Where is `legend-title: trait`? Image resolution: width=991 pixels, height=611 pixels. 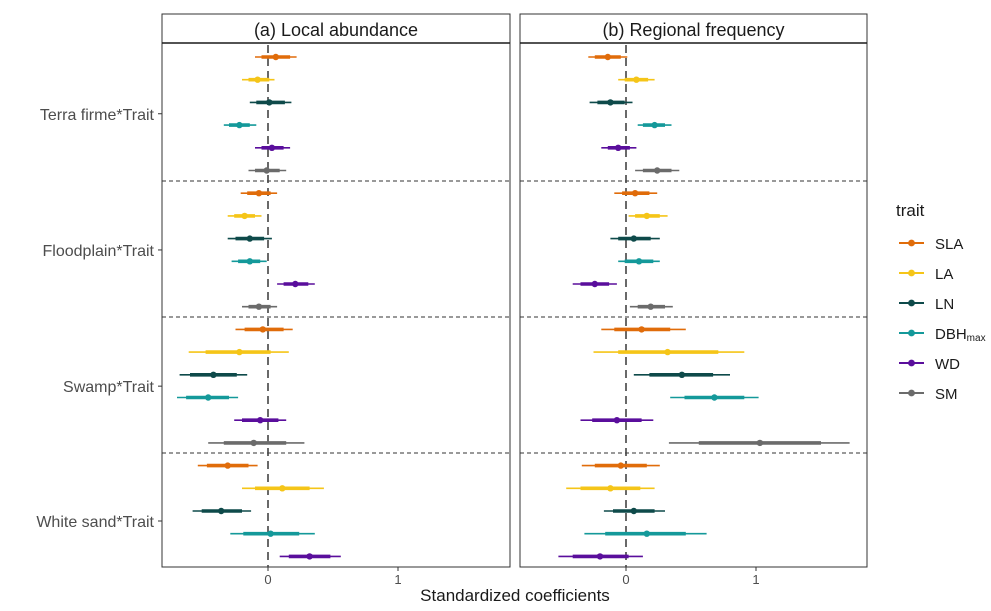
legend-title: trait is located at coordinates (910, 210).